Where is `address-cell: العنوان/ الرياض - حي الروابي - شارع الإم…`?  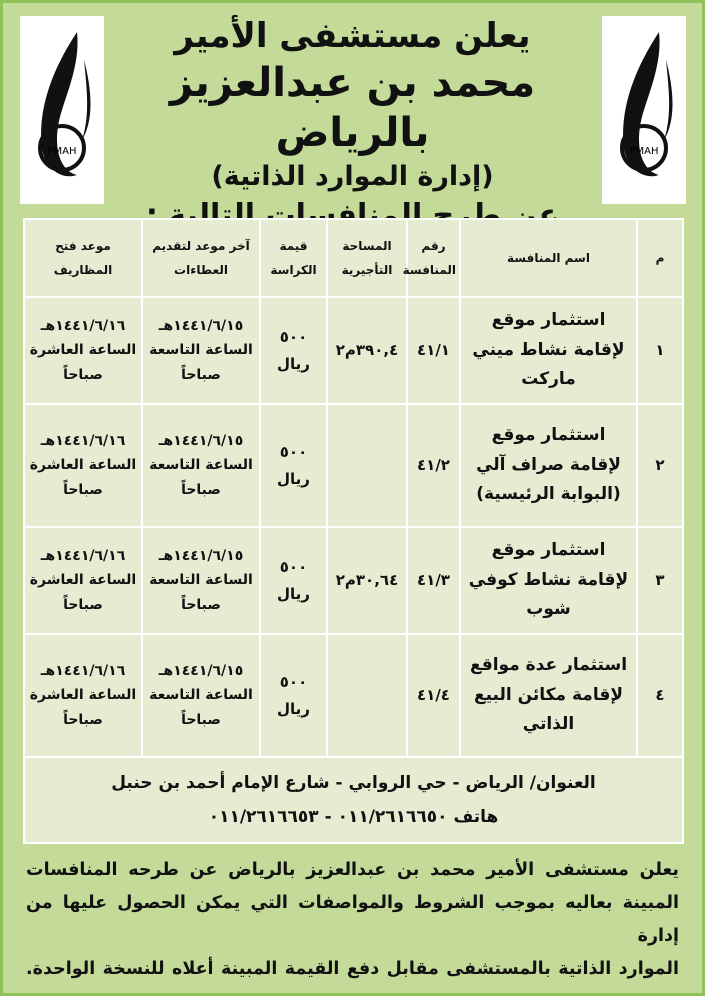 address-cell: العنوان/ الرياض - حي الروابي - شارع الإم… is located at coordinates (353, 800).